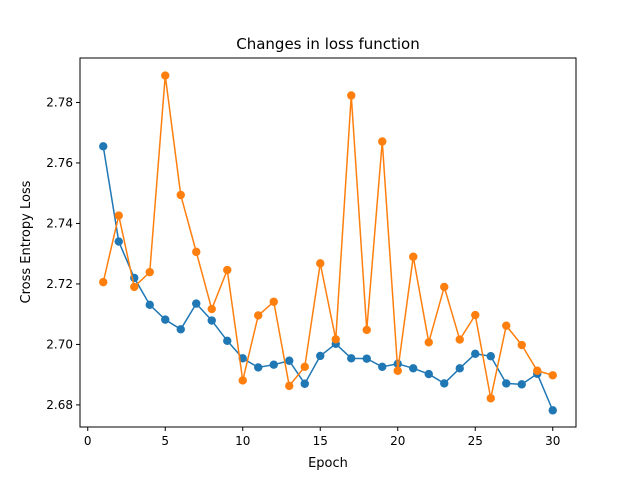  I want to click on x-tick-label: 0, so click(88, 441).